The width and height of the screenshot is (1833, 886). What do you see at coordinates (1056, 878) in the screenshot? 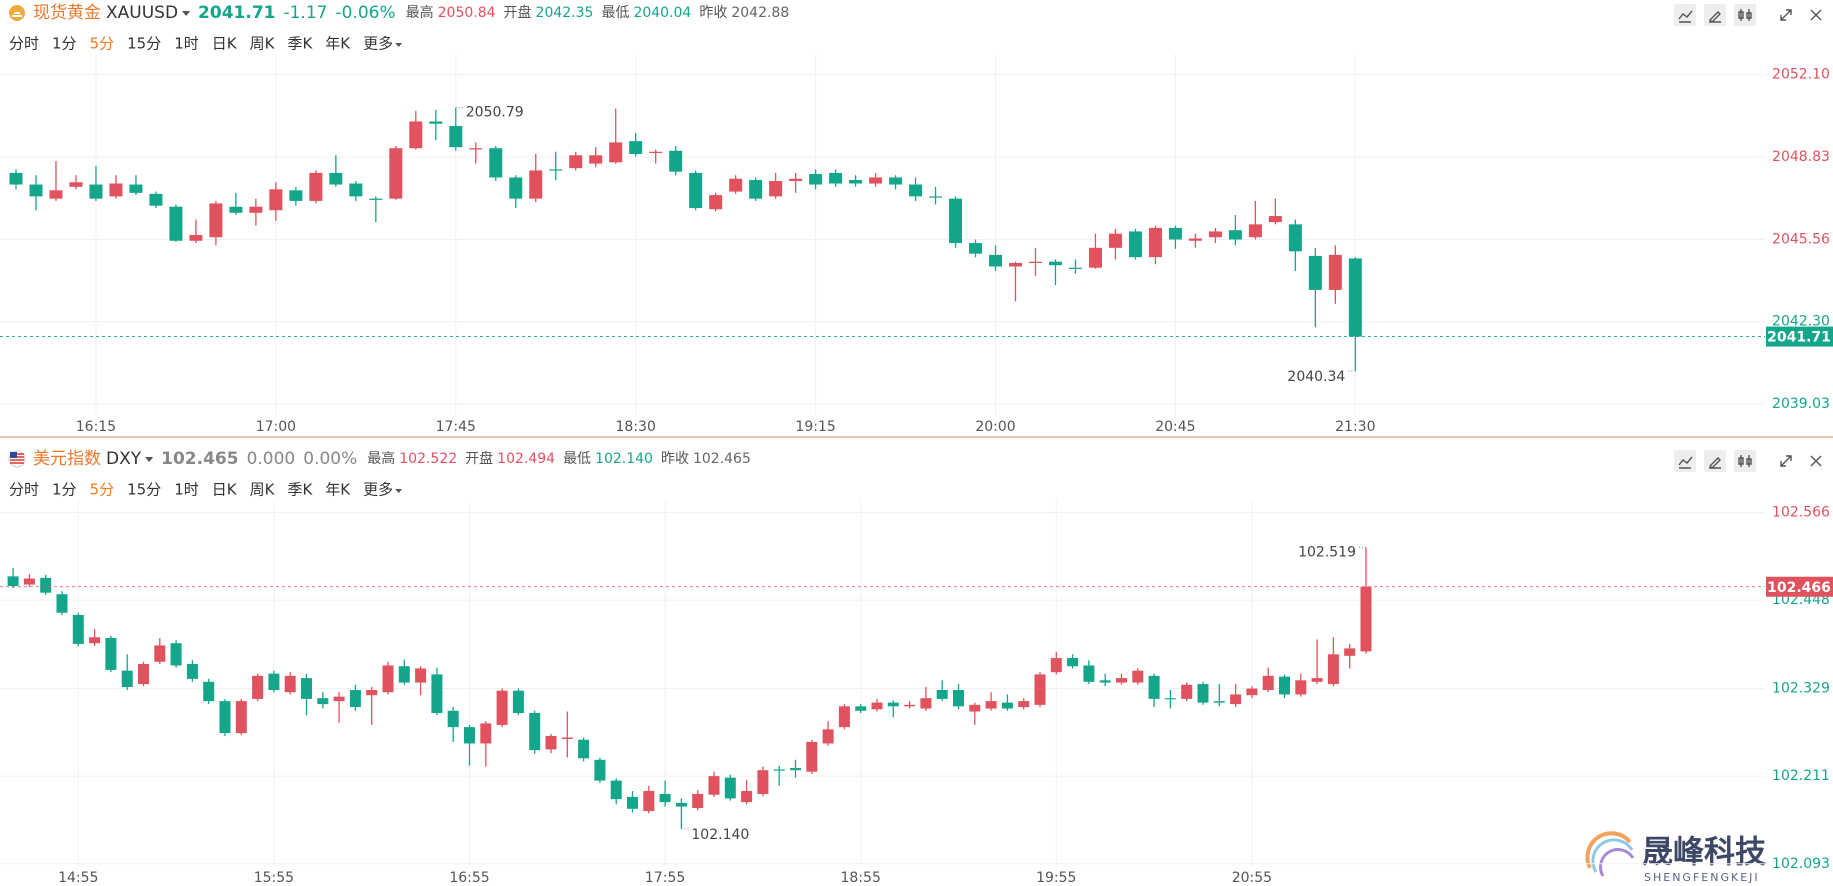
I see `x-tick-label: 19:55` at bounding box center [1056, 878].